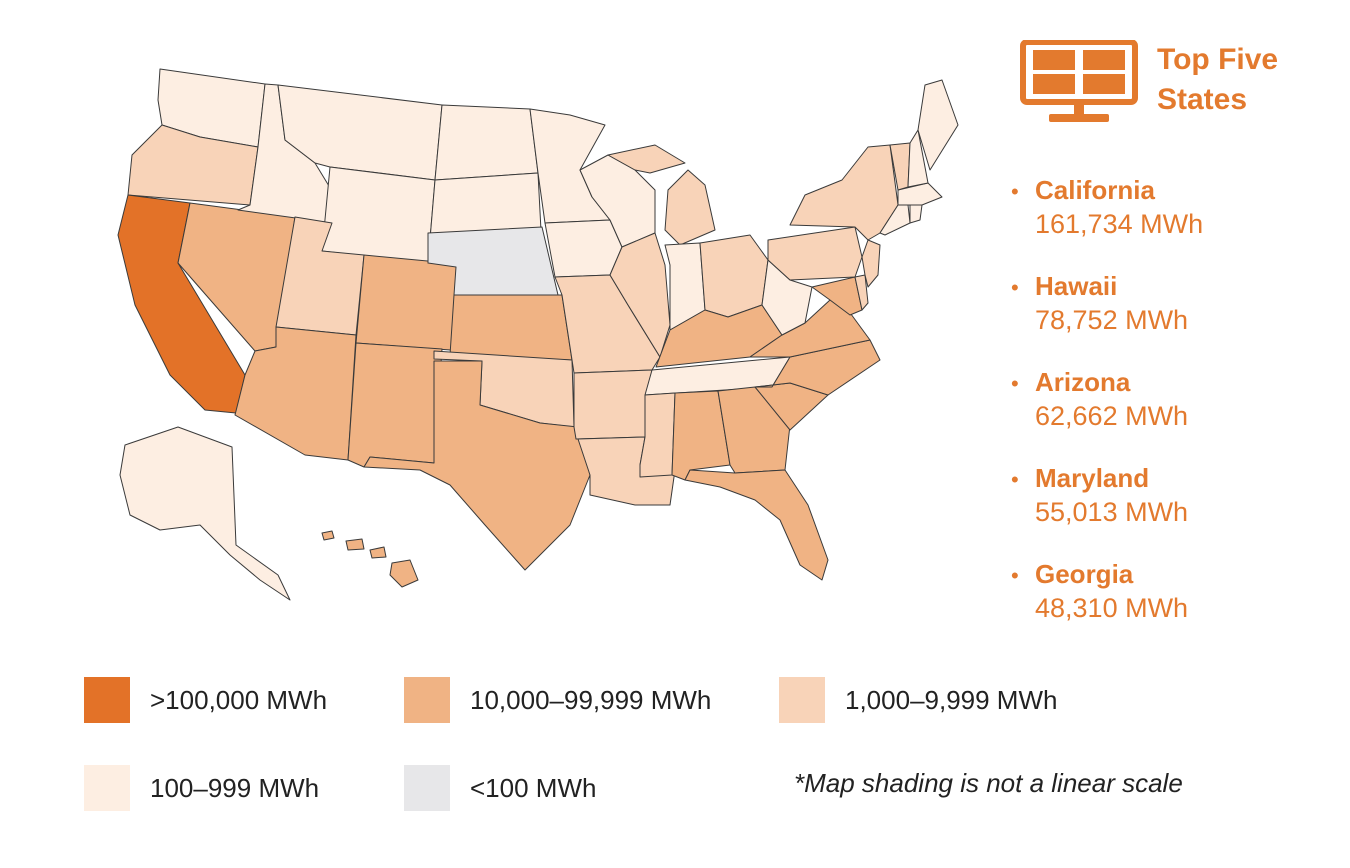 The width and height of the screenshot is (1350, 868). What do you see at coordinates (1112, 608) in the screenshot?
I see `state-value: 48,310 MWh` at bounding box center [1112, 608].